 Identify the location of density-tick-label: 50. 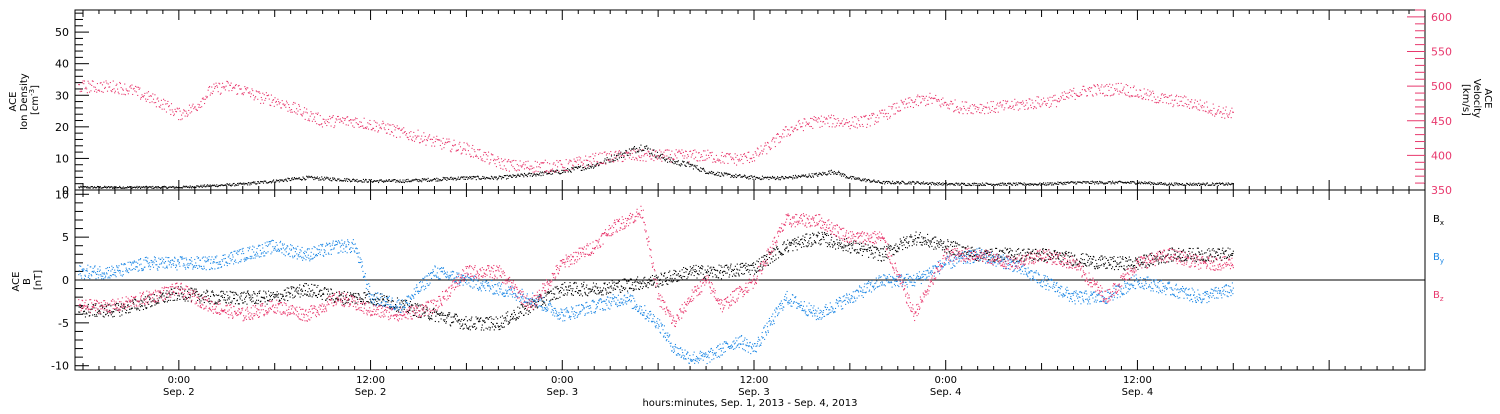
(62, 32).